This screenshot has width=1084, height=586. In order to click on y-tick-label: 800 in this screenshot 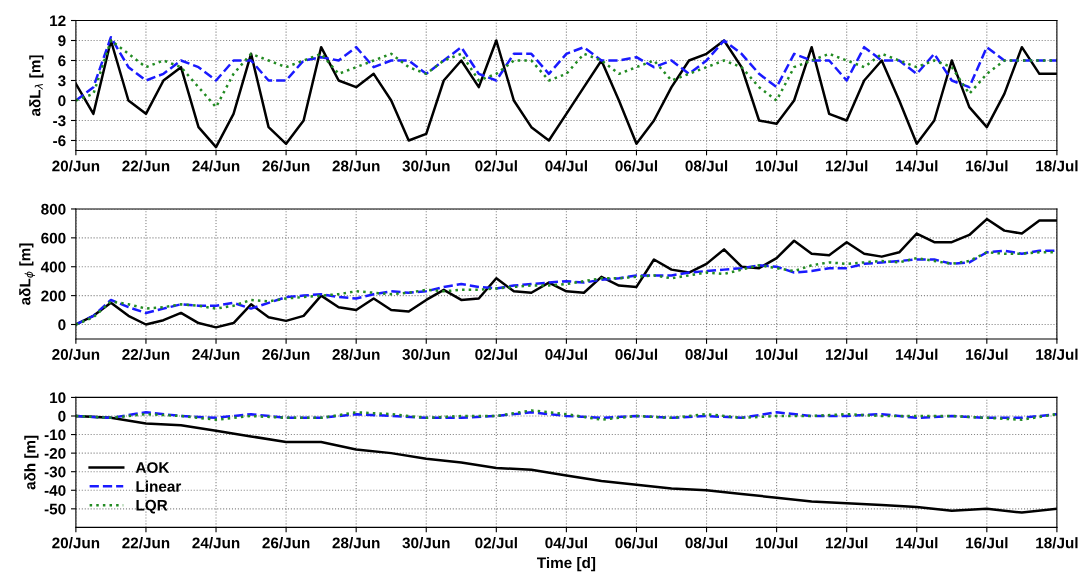, I will do `click(53, 209)`.